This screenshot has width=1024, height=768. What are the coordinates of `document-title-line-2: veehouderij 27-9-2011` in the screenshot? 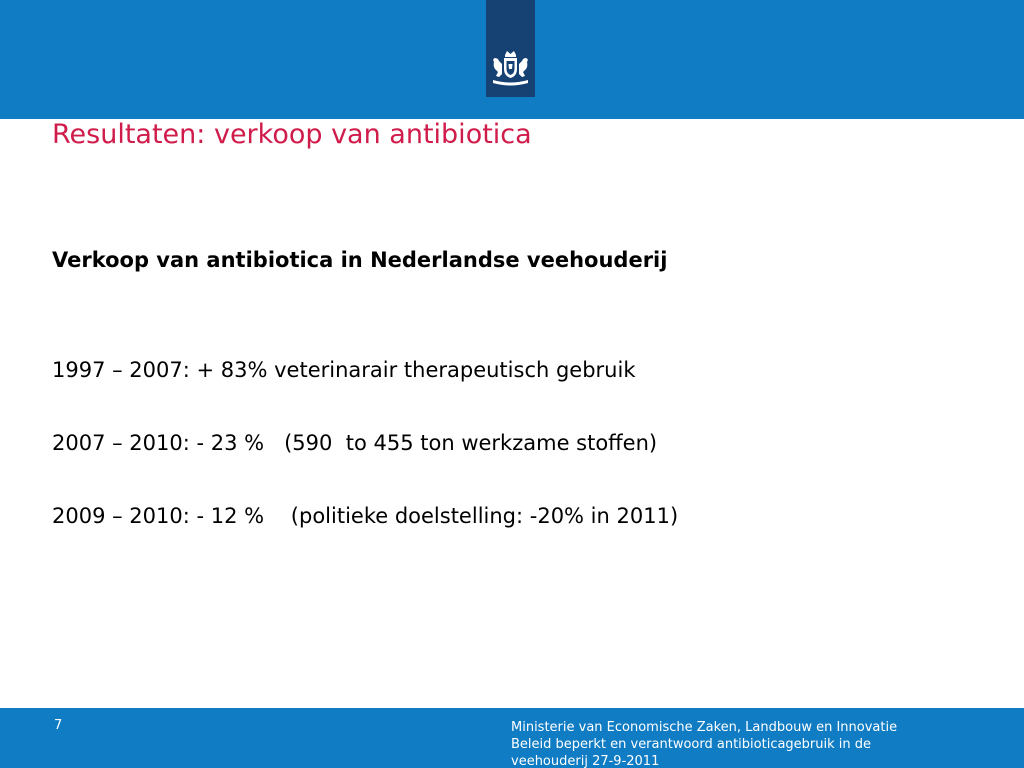 It's located at (585, 761).